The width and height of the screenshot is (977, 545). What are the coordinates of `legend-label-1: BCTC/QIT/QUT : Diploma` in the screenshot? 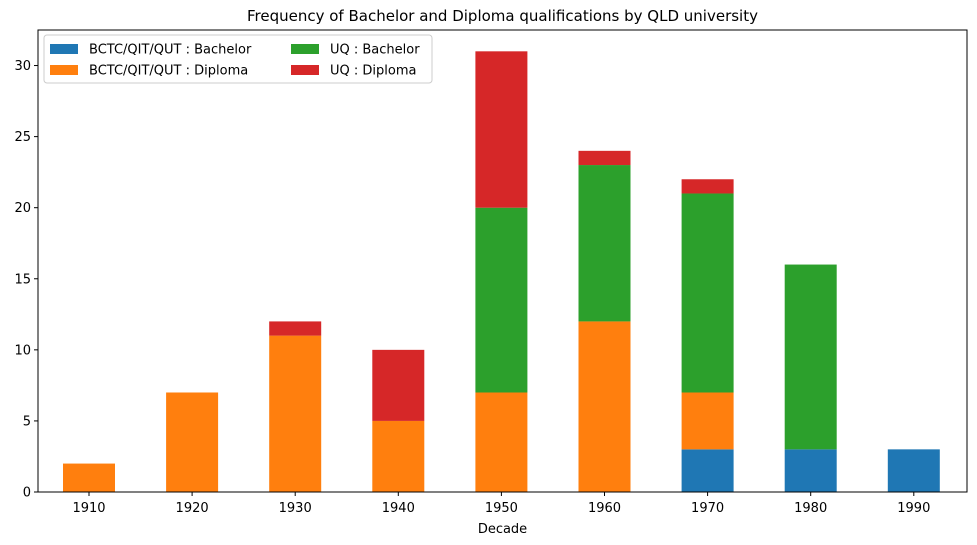 It's located at (168, 71).